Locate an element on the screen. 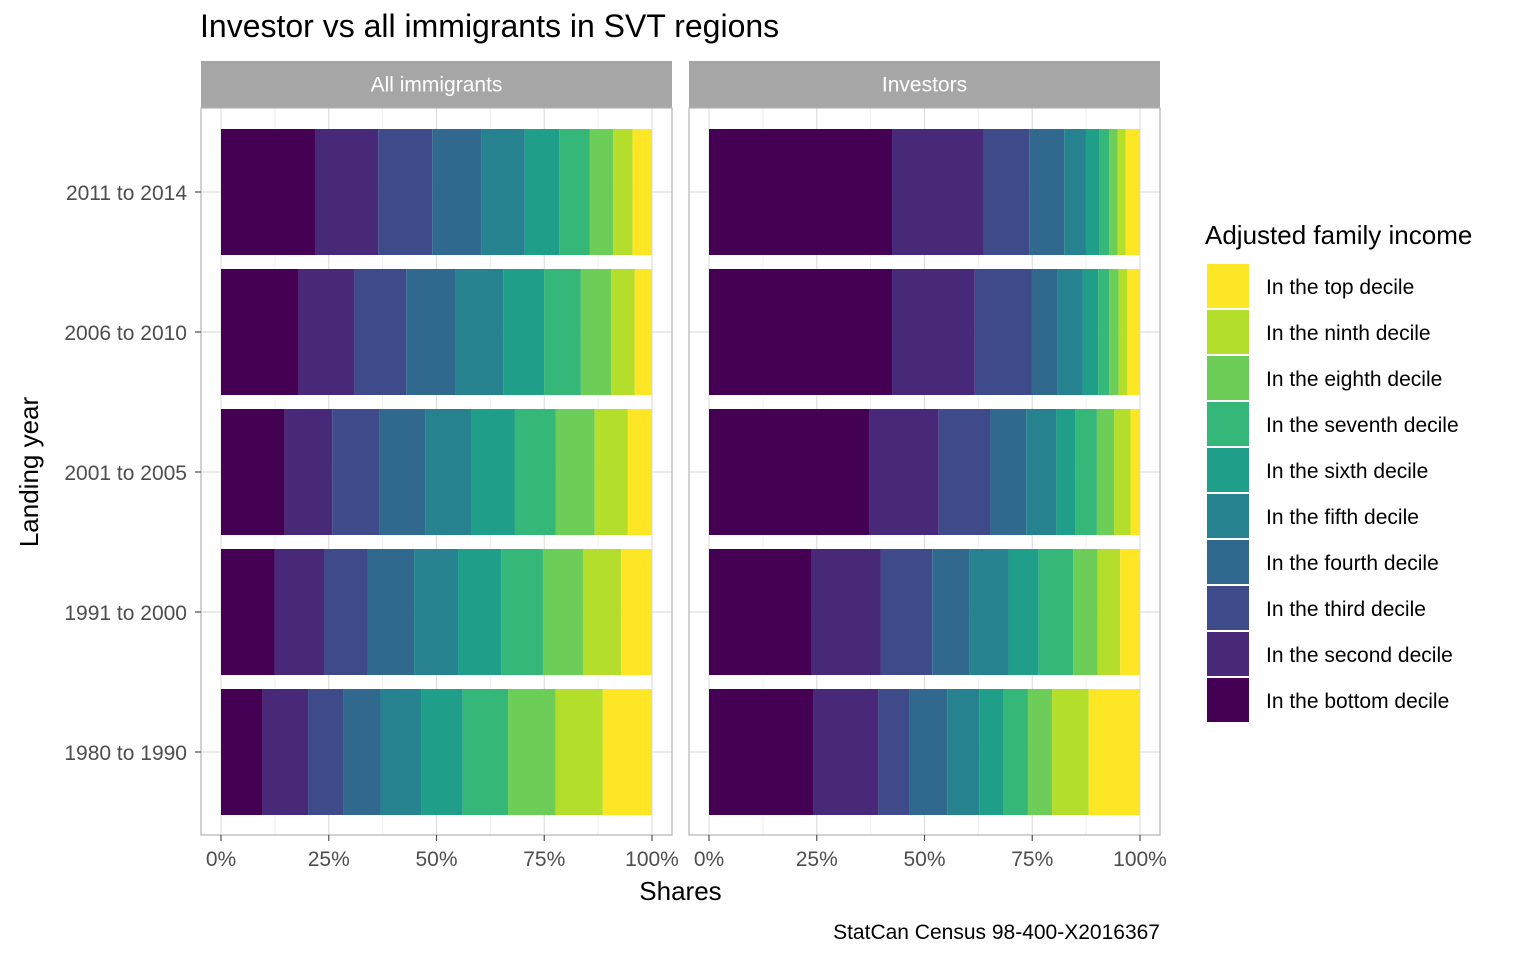 Image resolution: width=1536 pixels, height=960 pixels. caption: StatCan Census 98-400-X2016367 is located at coordinates (996, 932).